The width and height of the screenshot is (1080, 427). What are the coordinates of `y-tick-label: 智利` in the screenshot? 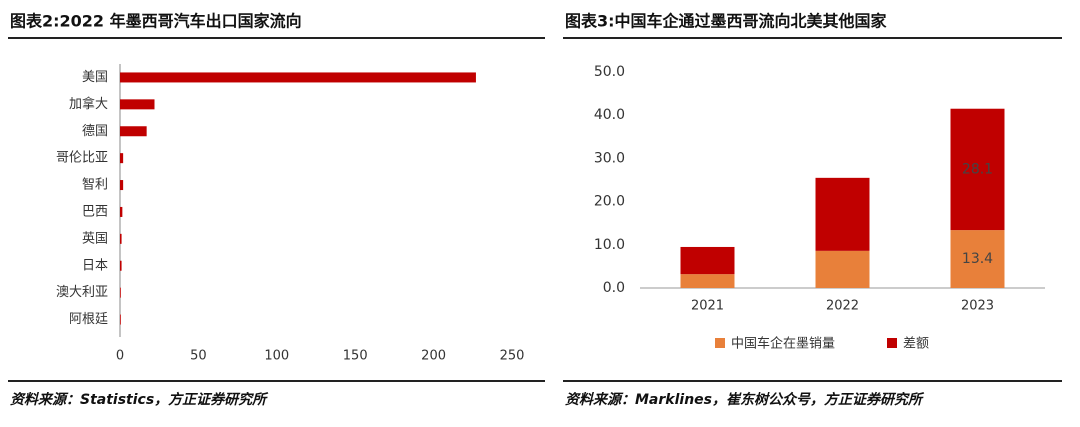 It's located at (95, 185).